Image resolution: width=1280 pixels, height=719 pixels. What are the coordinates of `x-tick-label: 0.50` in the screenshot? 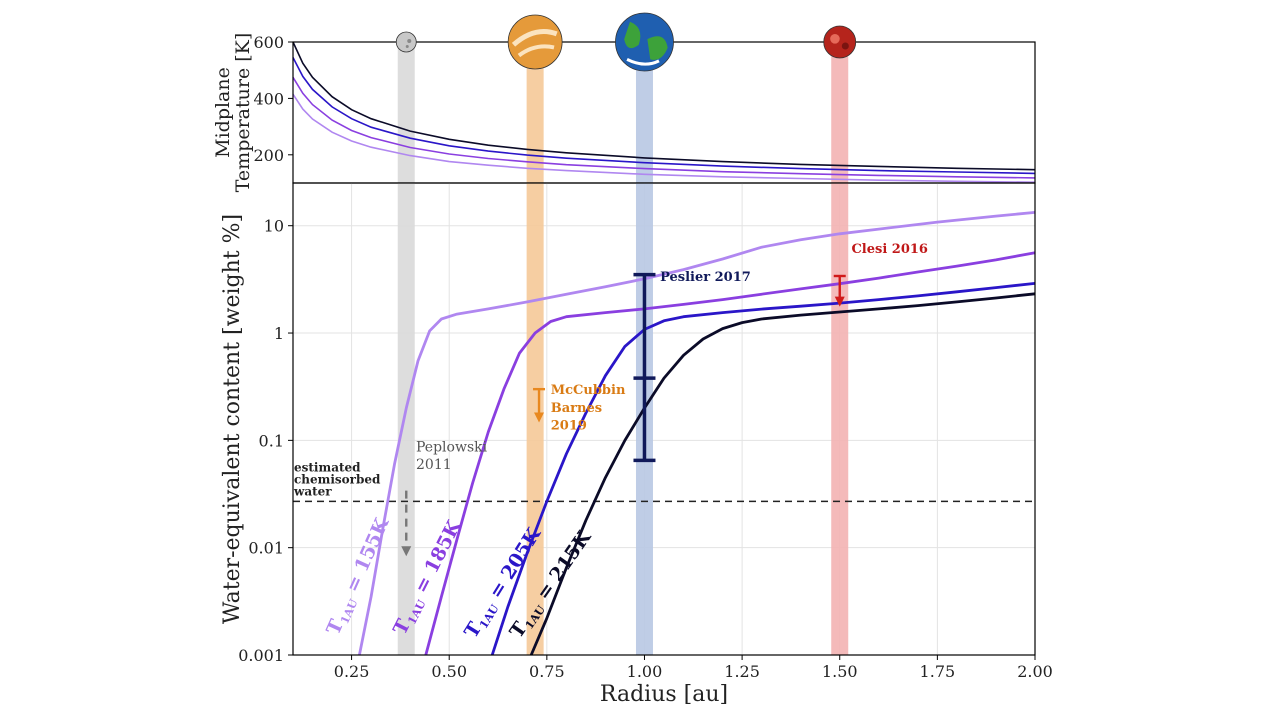 It's located at (449, 671).